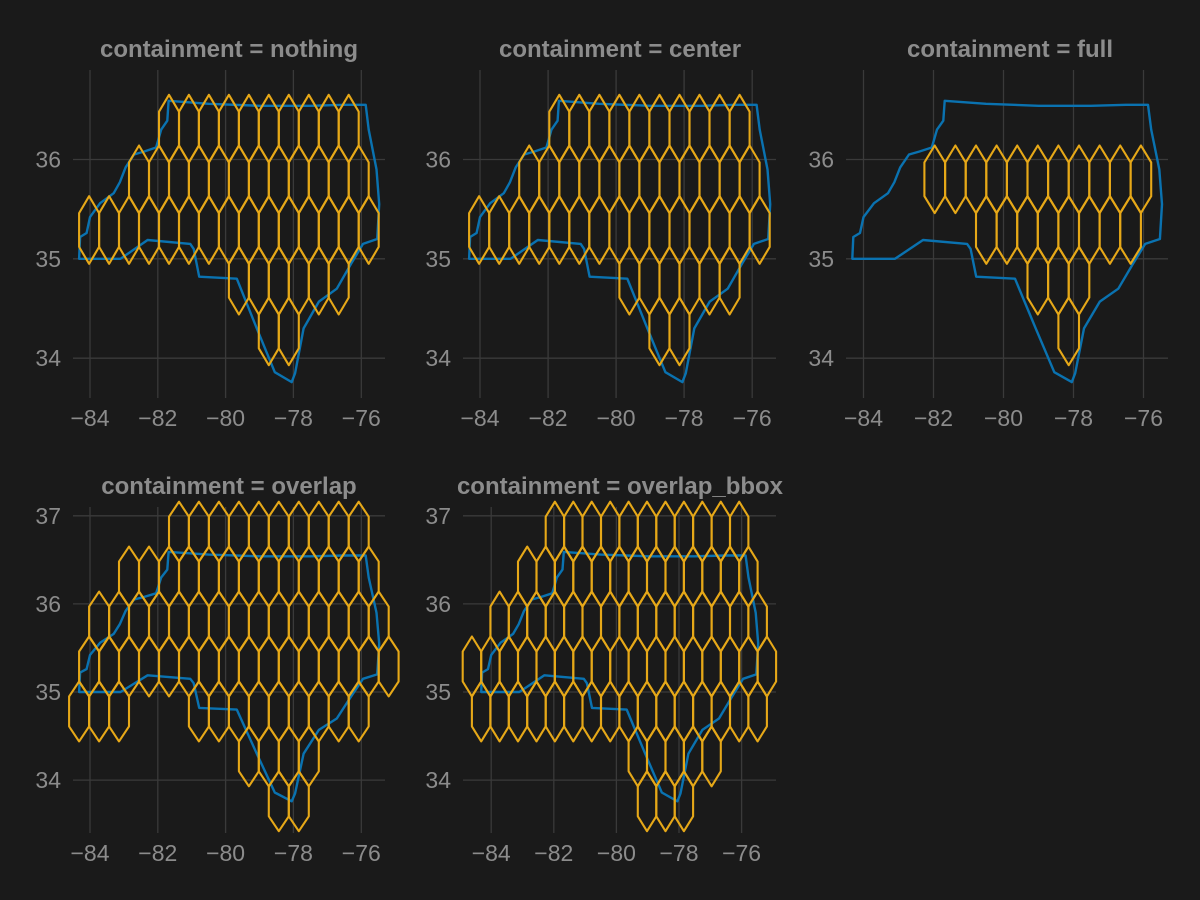 The height and width of the screenshot is (900, 1200). What do you see at coordinates (229, 49) in the screenshot?
I see `panel-title: containment = nothing` at bounding box center [229, 49].